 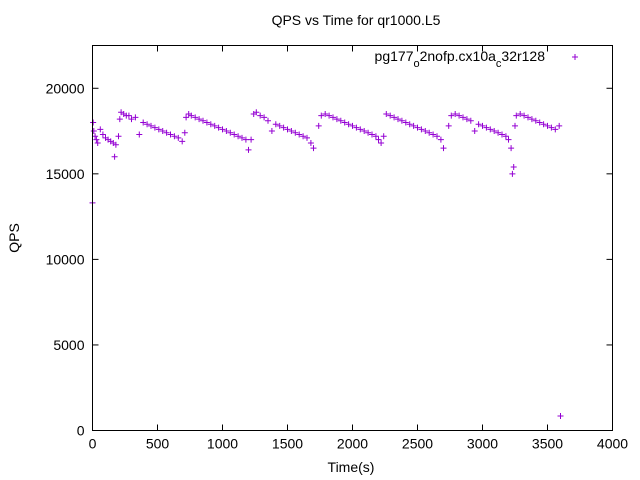 What do you see at coordinates (14, 238) in the screenshot?
I see `y-axis-label: QPS` at bounding box center [14, 238].